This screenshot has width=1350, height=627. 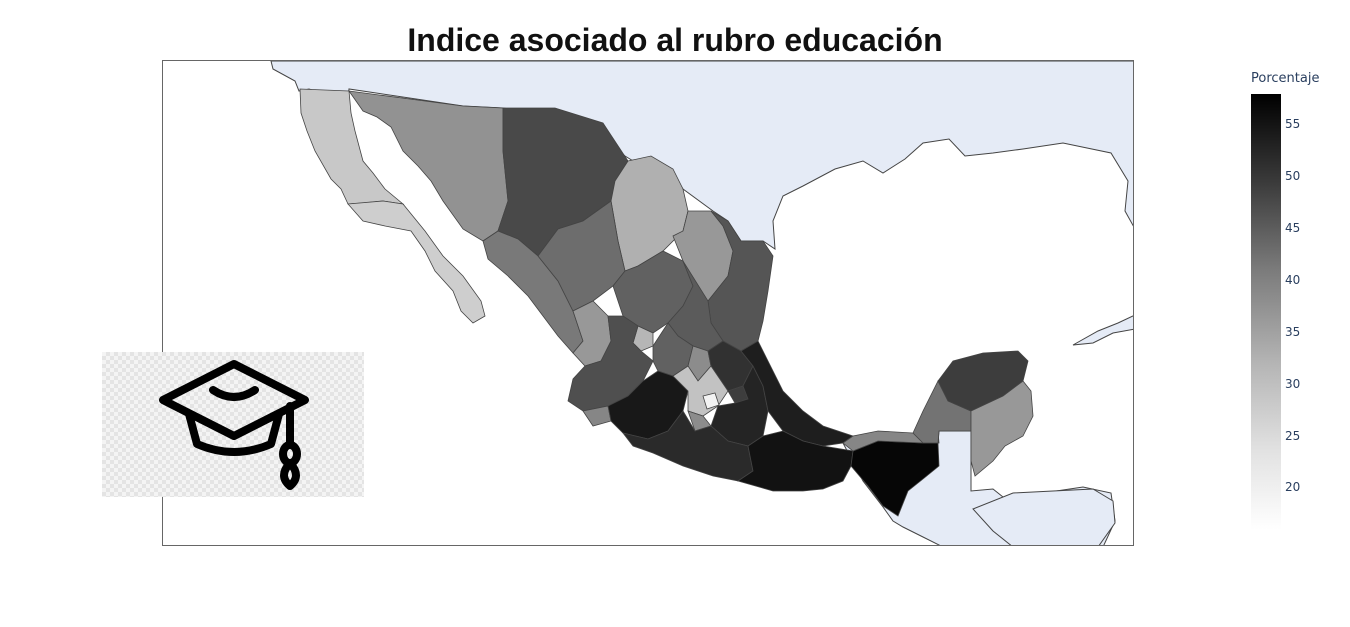 I want to click on state-quintana-roo, so click(x=1002, y=428).